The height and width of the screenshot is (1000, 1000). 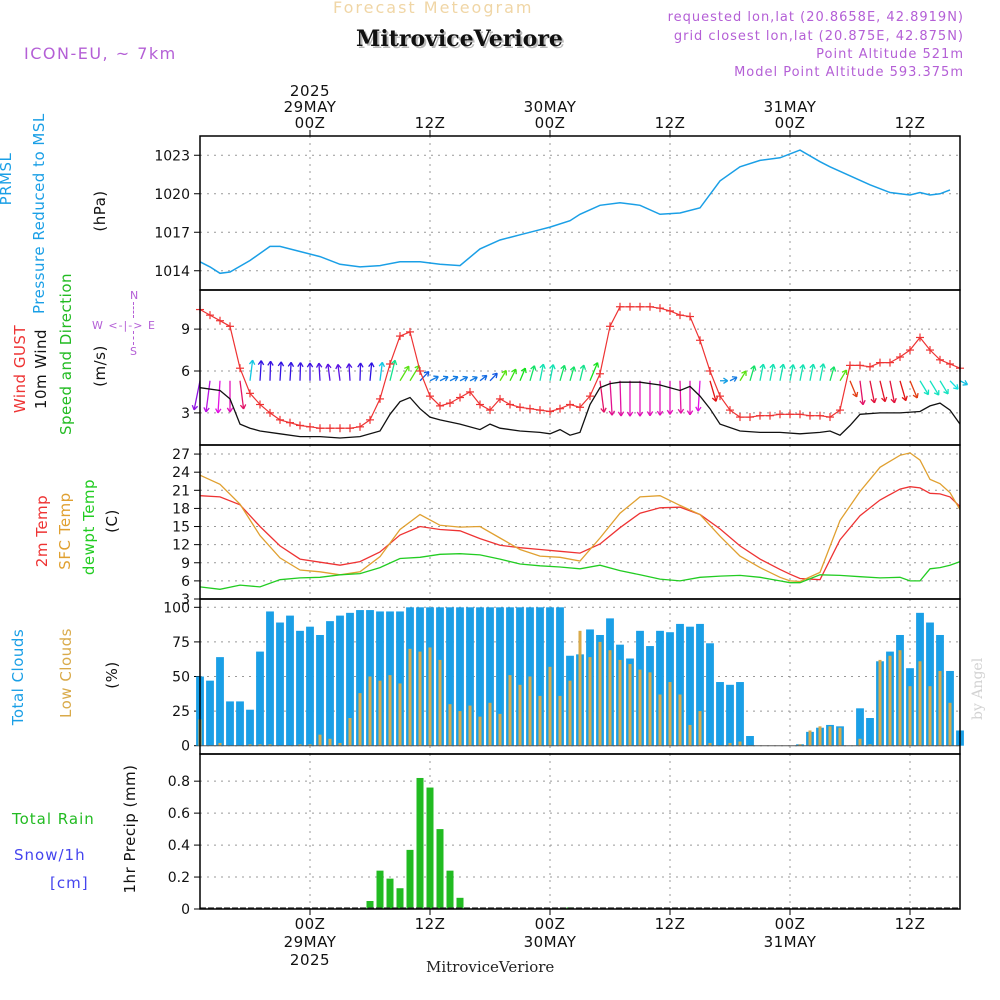 What do you see at coordinates (849, 72) in the screenshot?
I see `model-altitude: Model Point Altitude 593.375m` at bounding box center [849, 72].